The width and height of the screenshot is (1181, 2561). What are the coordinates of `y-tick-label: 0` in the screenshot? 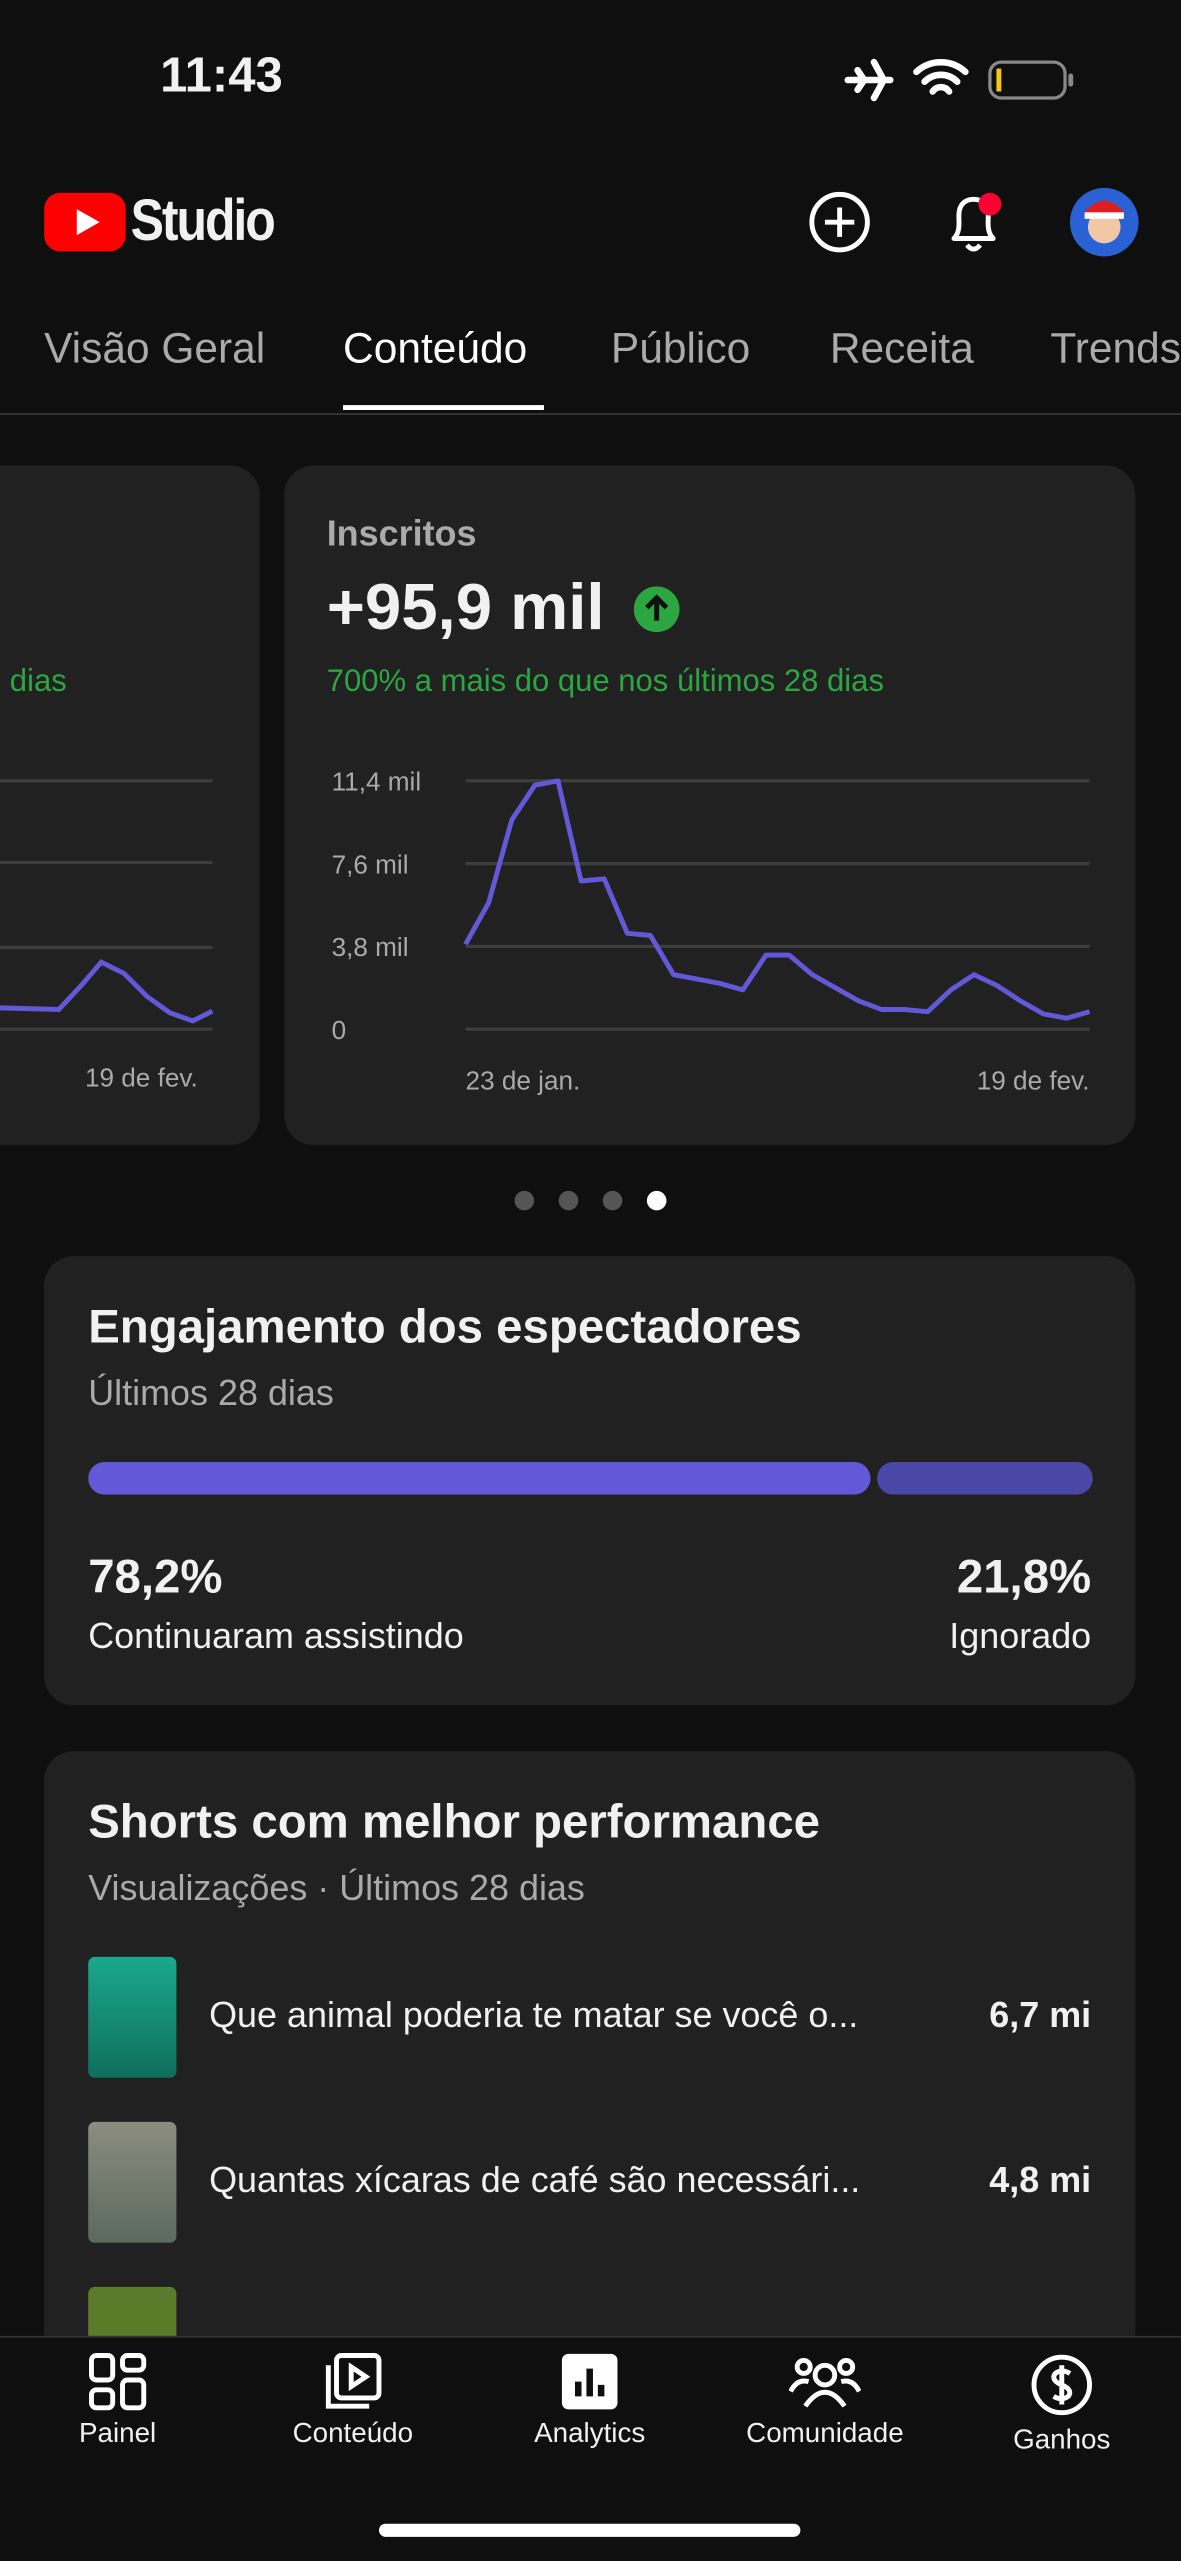 It's located at (339, 1030).